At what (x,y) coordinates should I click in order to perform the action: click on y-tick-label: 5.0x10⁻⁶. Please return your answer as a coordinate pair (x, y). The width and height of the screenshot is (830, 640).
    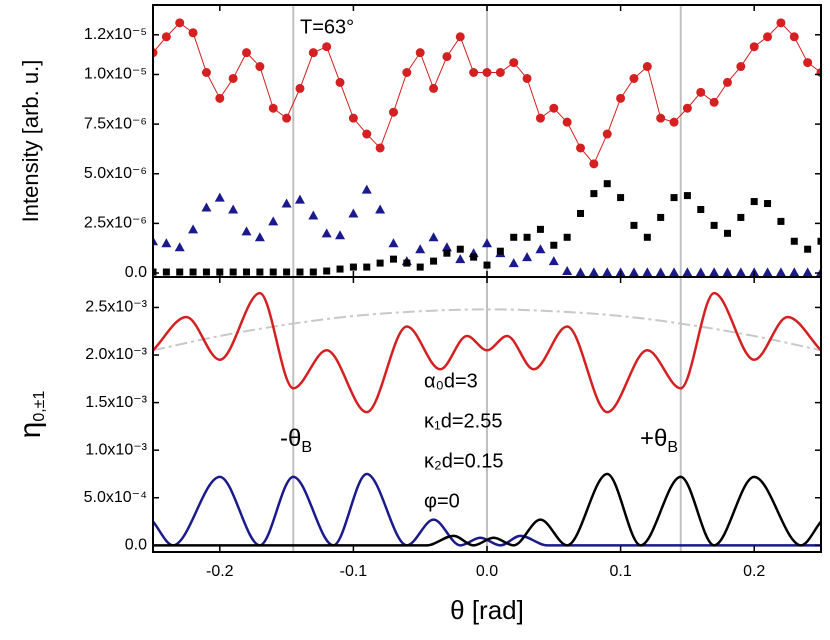
    Looking at the image, I should click on (115, 173).